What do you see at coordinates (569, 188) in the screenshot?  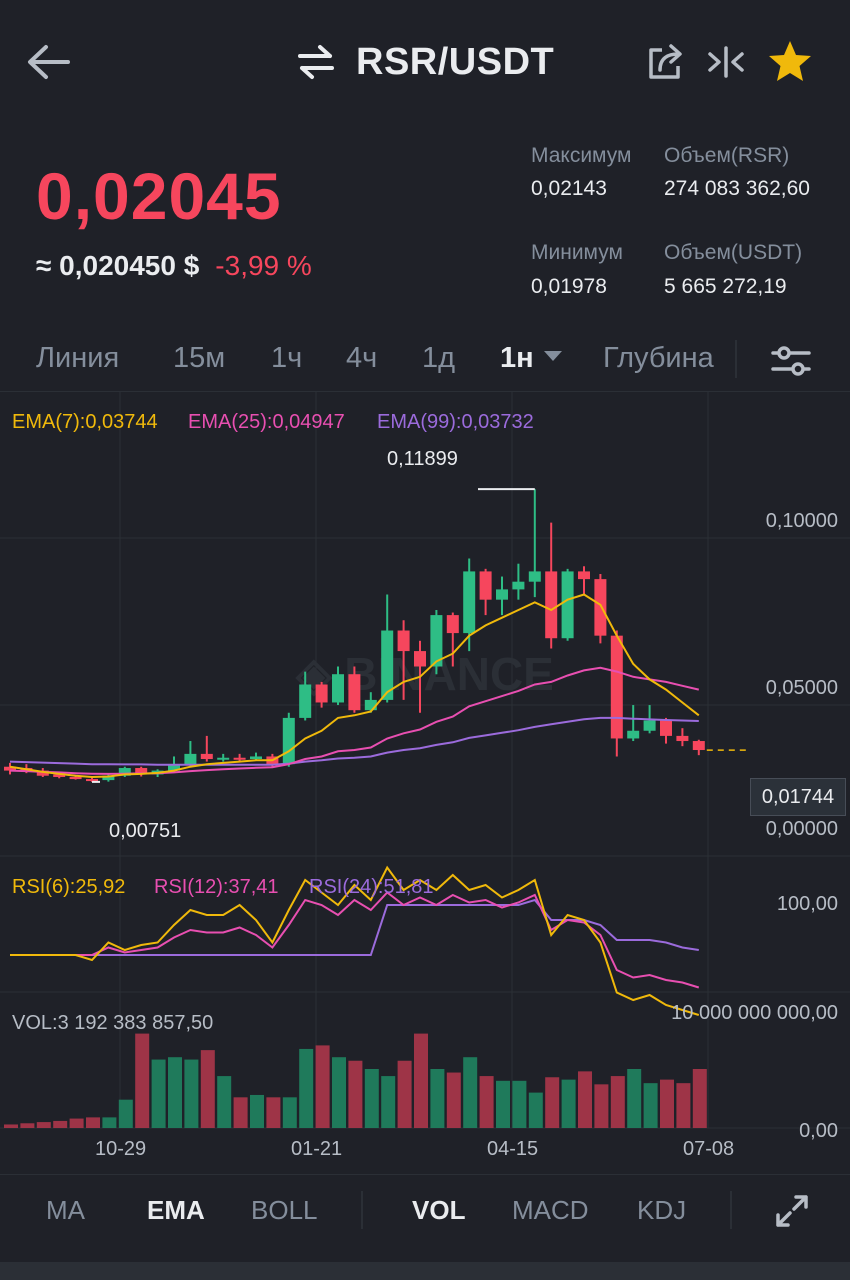 I see `high-value: 0,02143` at bounding box center [569, 188].